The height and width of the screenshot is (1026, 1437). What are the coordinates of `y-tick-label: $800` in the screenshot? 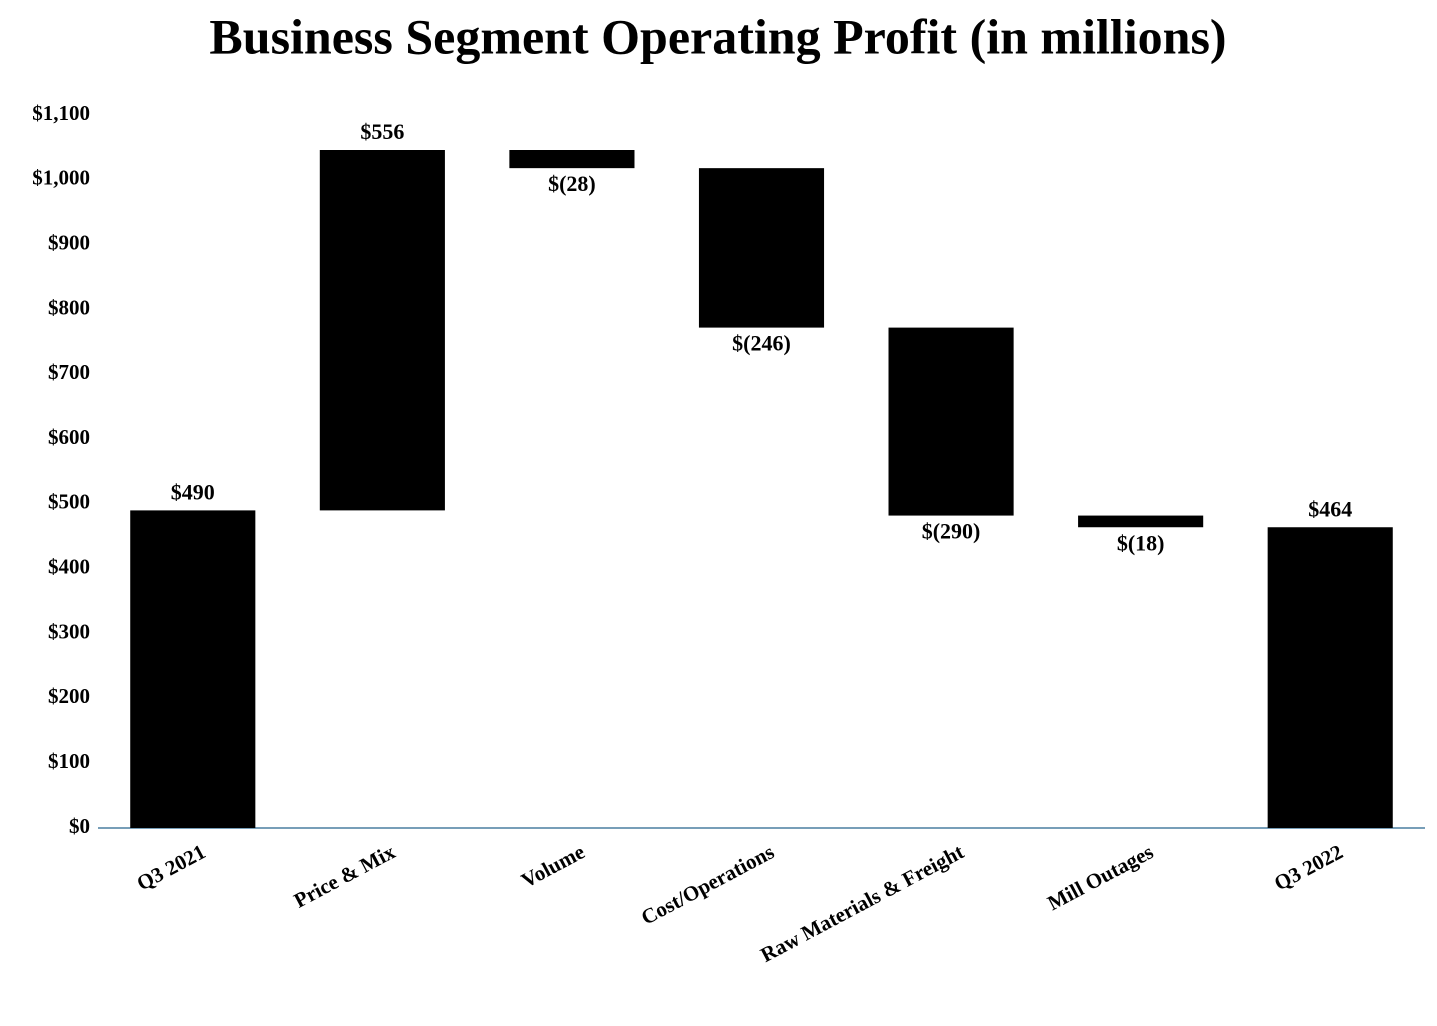 It's located at (69, 307).